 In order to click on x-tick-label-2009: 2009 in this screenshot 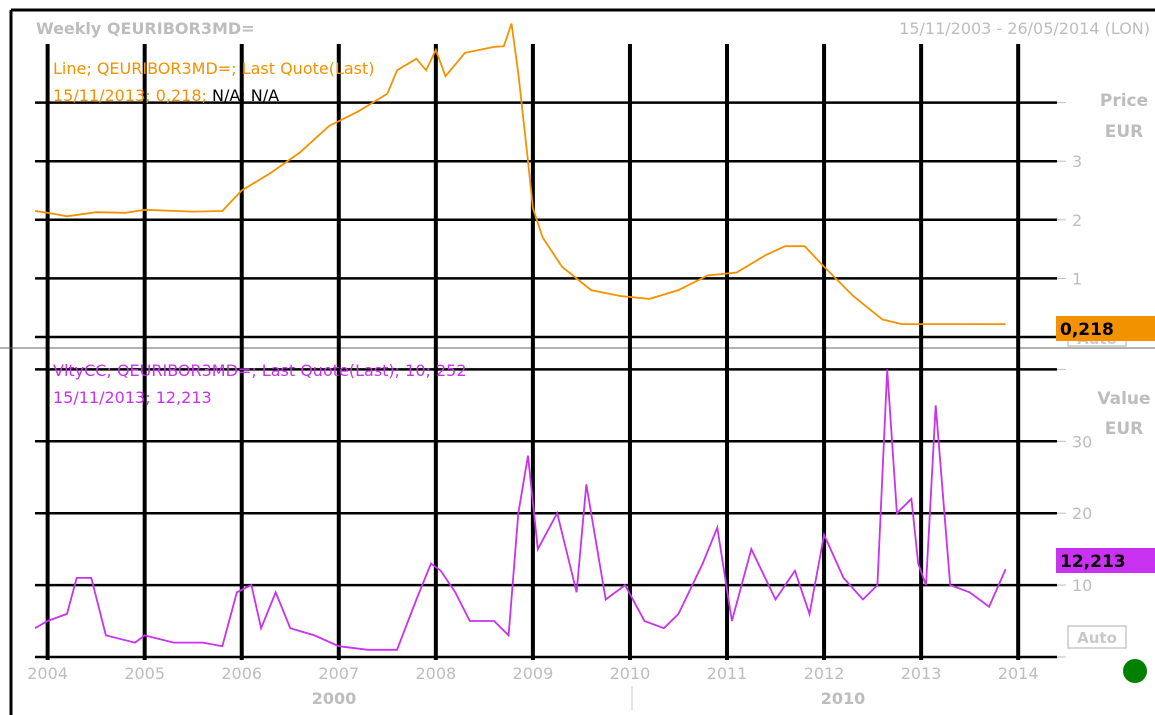, I will do `click(533, 673)`.